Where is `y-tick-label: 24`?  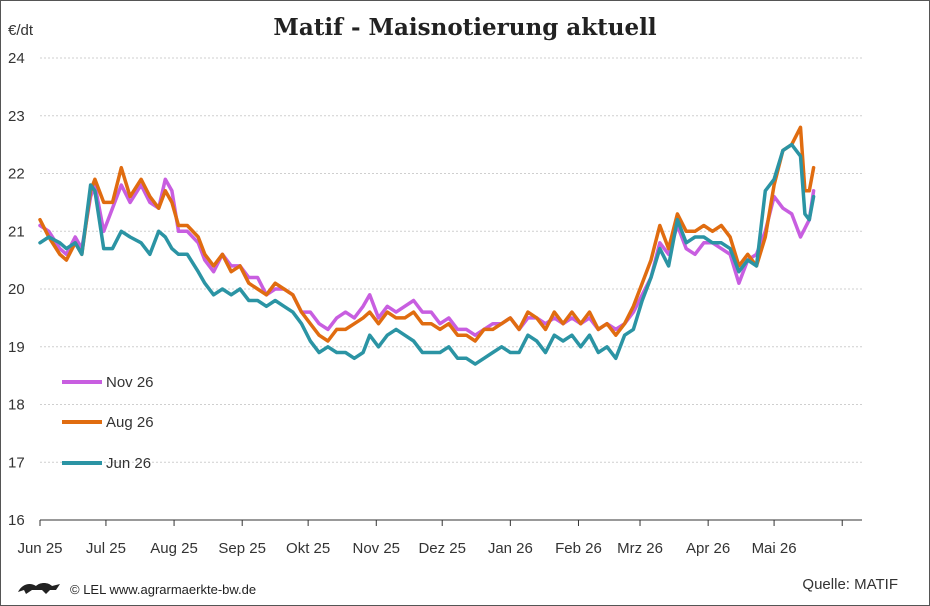
y-tick-label: 24 is located at coordinates (16, 58).